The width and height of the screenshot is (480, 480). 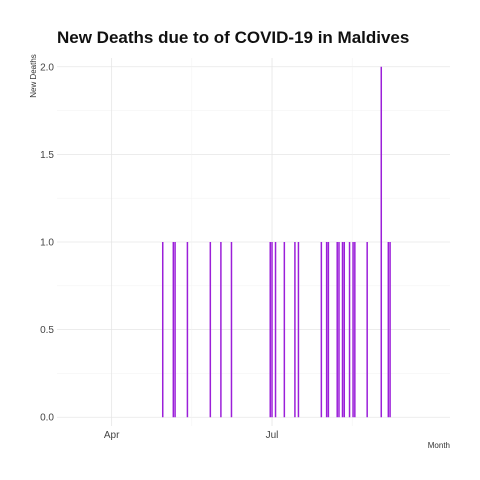 What do you see at coordinates (47, 330) in the screenshot?
I see `y-tick-label: 0.5` at bounding box center [47, 330].